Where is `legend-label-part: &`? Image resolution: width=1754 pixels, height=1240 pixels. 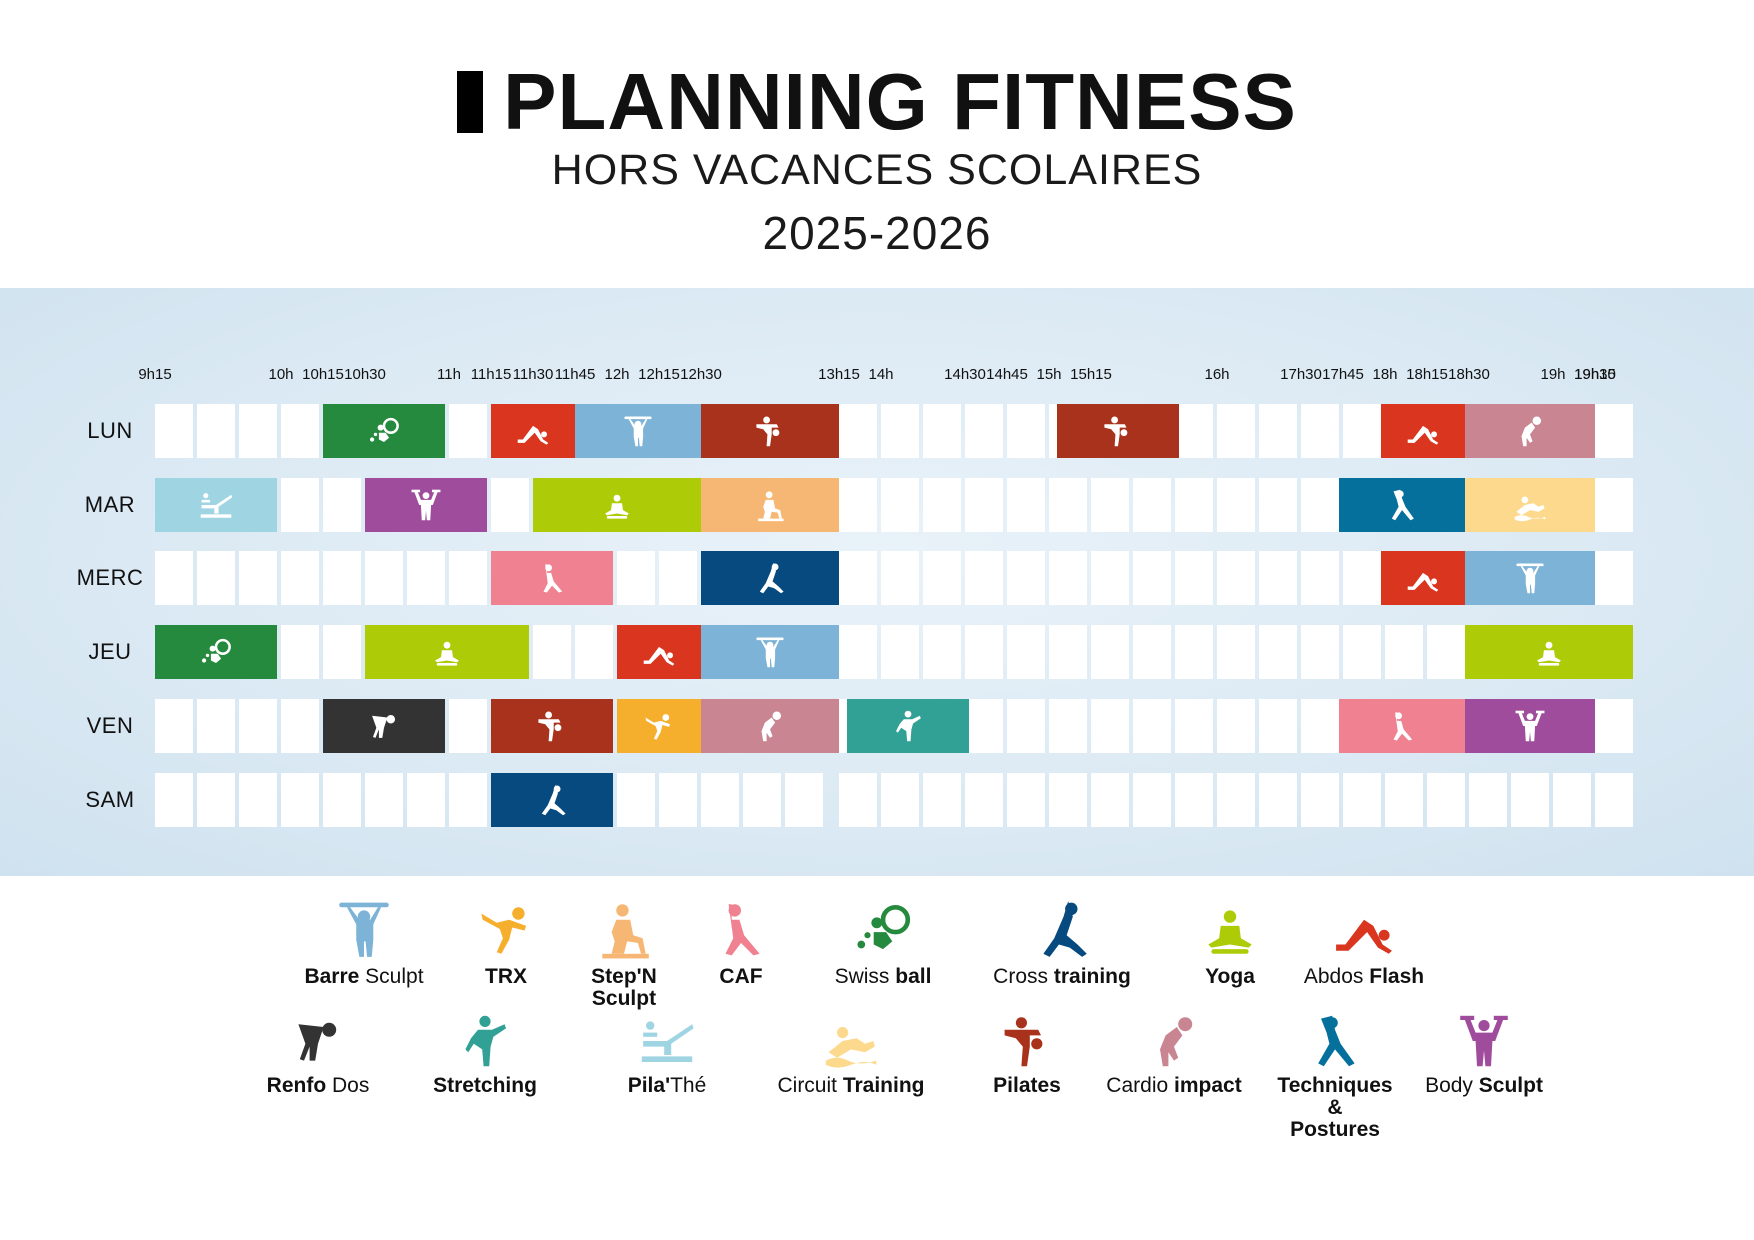
legend-label-part: & is located at coordinates (1335, 1107).